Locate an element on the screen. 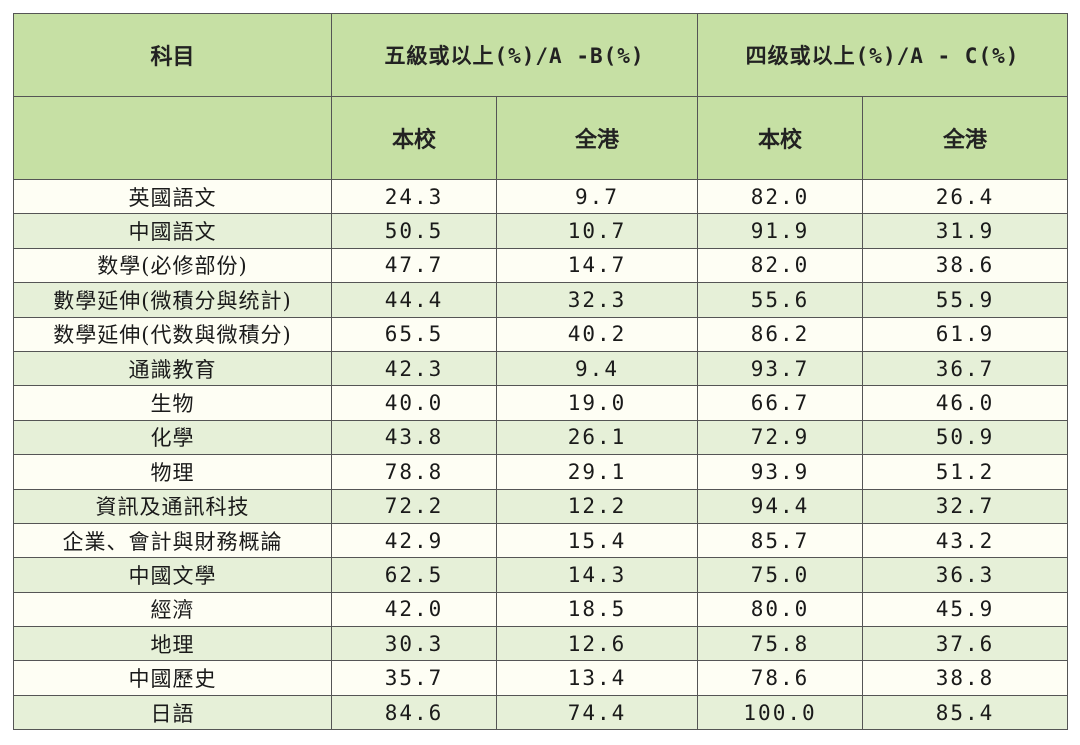 This screenshot has height=745, width=1080. cell-level5-school: 42.0 is located at coordinates (414, 609).